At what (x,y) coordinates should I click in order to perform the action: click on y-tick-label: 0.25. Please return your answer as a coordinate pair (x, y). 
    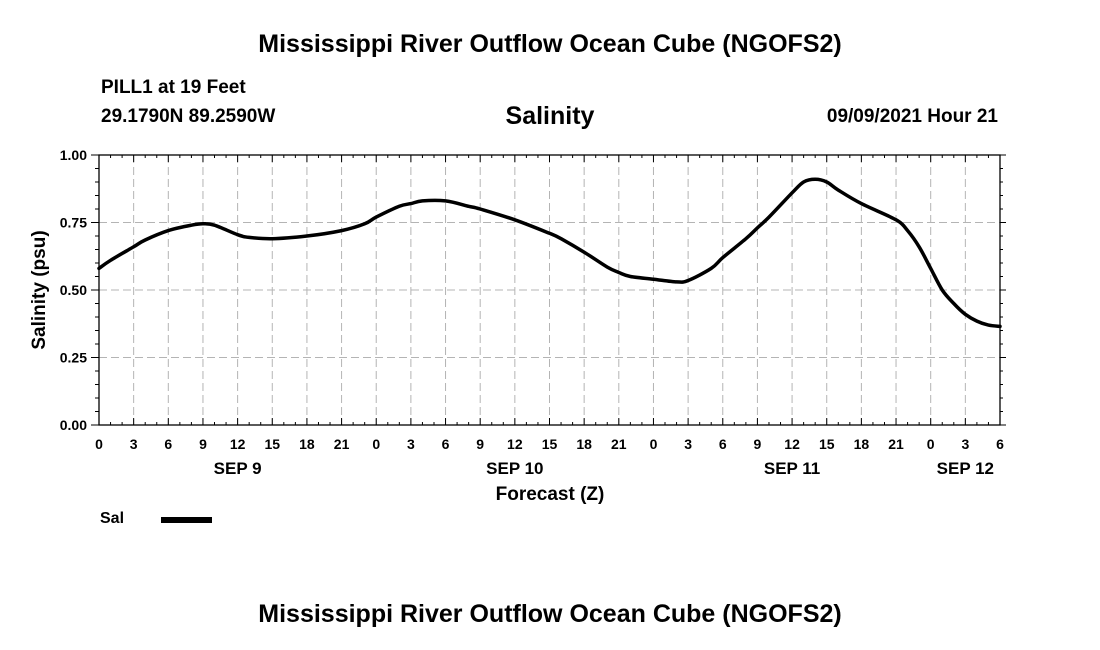
    Looking at the image, I should click on (73, 358).